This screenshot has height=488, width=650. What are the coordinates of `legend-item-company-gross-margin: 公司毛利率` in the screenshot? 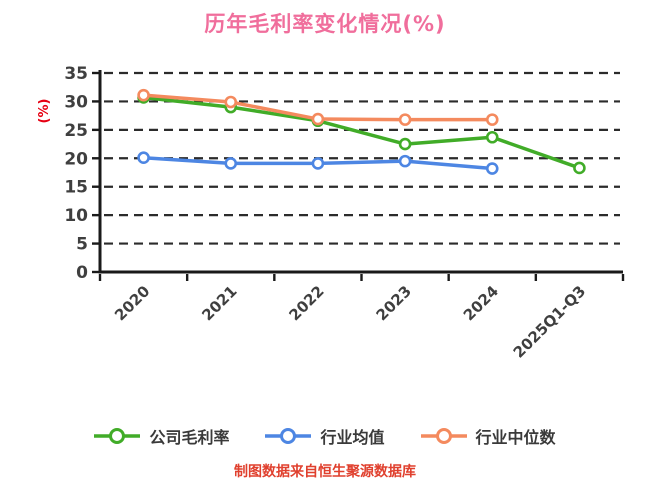 It's located at (161, 436).